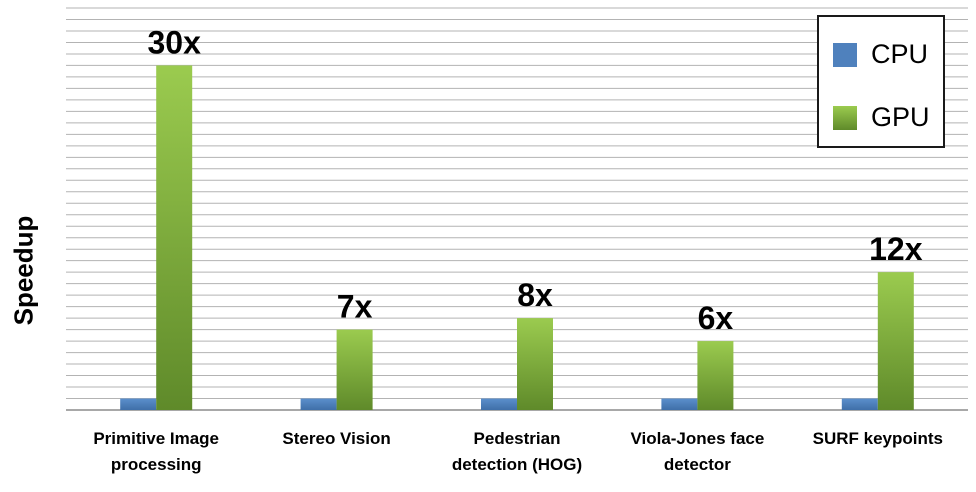  Describe the element at coordinates (535, 295) in the screenshot. I see `data-label: 8x` at that location.